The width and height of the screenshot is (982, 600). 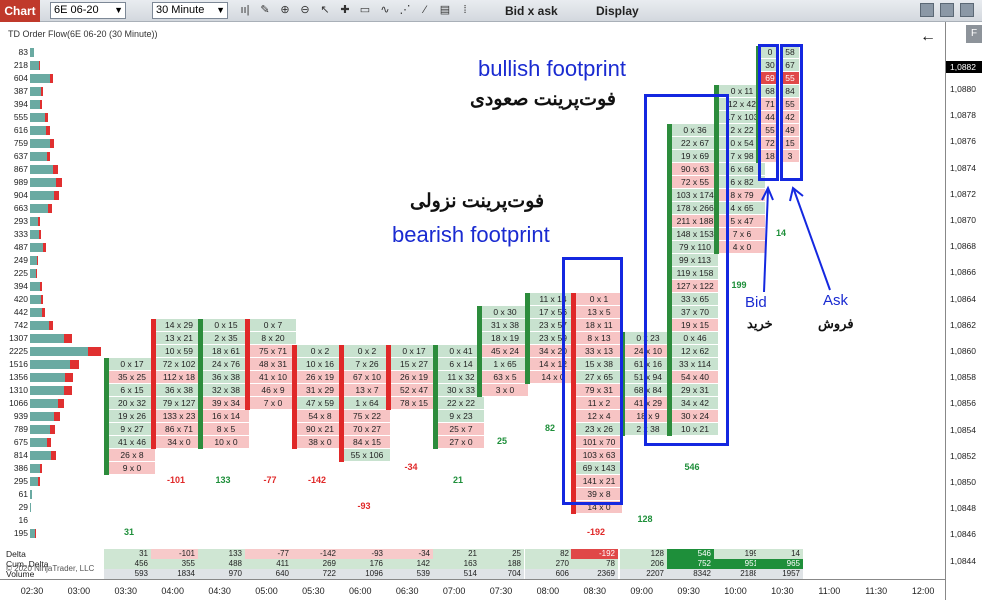 I want to click on footprint-cell: 0 x 23, so click(x=648, y=338).